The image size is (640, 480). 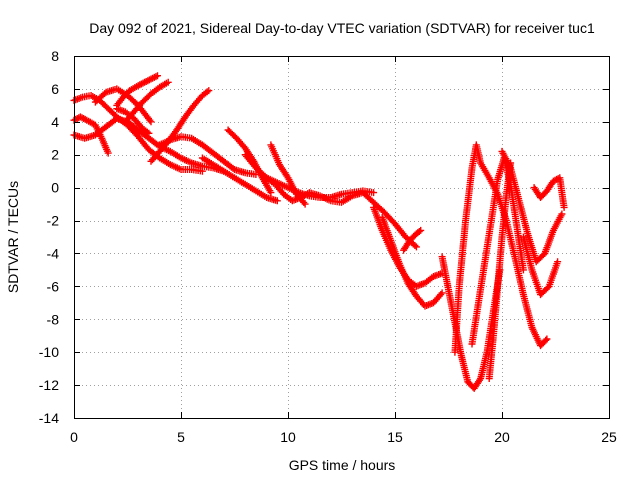 I want to click on series-sat-n, so click(x=288, y=174).